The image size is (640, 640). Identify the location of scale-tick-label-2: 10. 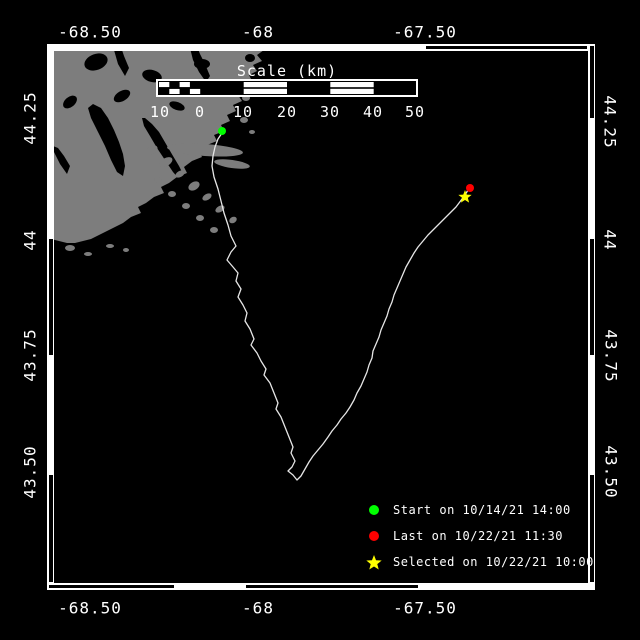
(243, 112).